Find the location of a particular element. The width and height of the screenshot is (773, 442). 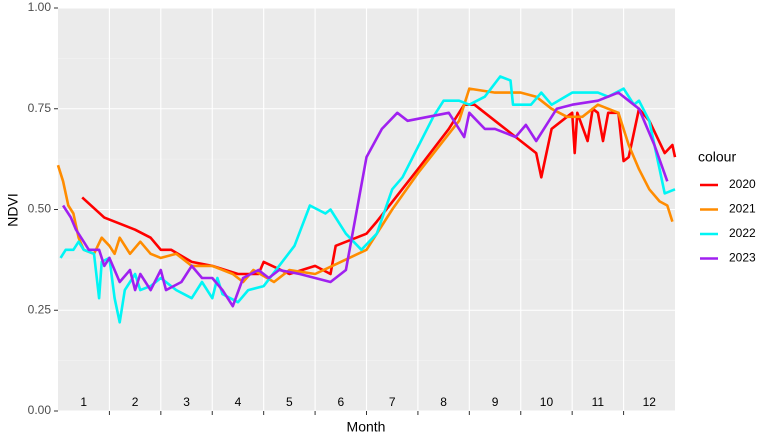

legend-label: 2022 is located at coordinates (742, 233).